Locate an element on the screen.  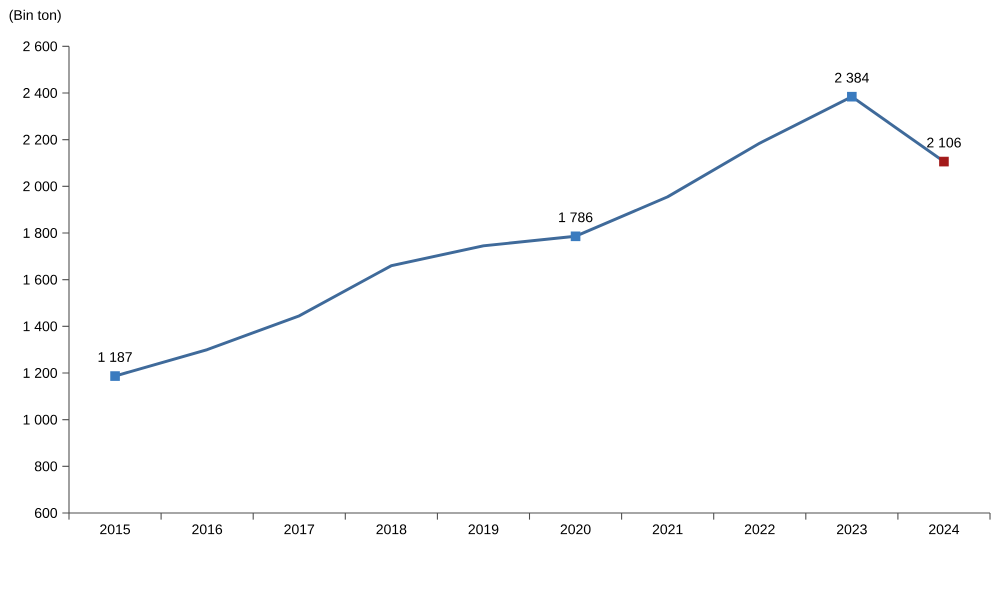
y-tick-label: 1 600 is located at coordinates (41, 279).